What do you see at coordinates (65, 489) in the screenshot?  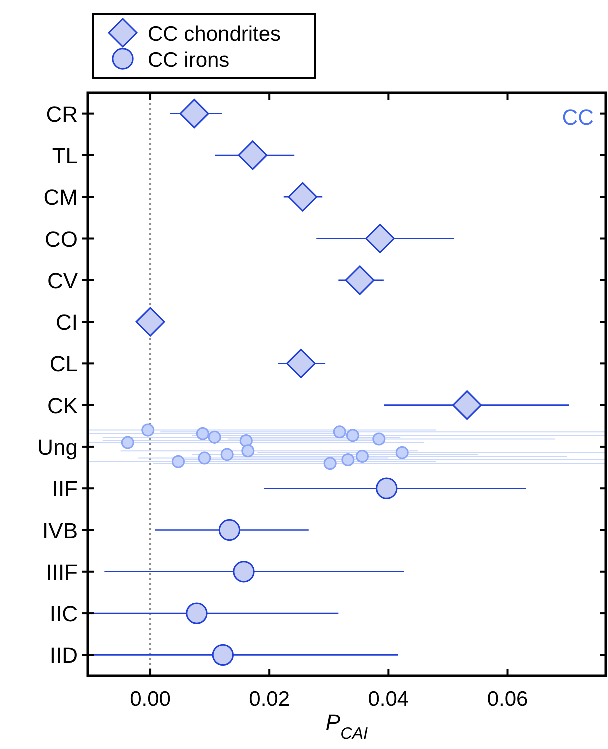 I see `y-tick-label: IIF` at bounding box center [65, 489].